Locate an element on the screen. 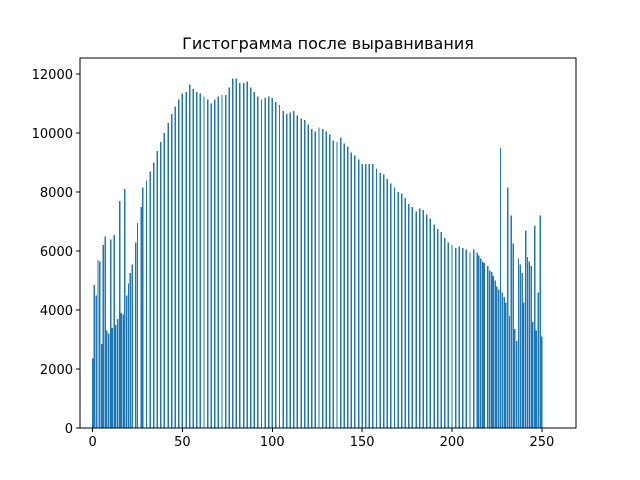 The width and height of the screenshot is (640, 480). x-tick-label-0: 0 is located at coordinates (92, 442).